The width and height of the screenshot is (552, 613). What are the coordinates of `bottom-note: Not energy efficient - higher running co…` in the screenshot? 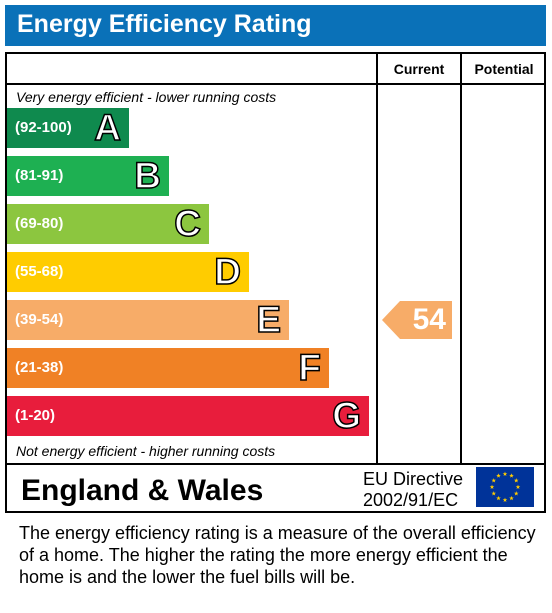 It's located at (146, 451).